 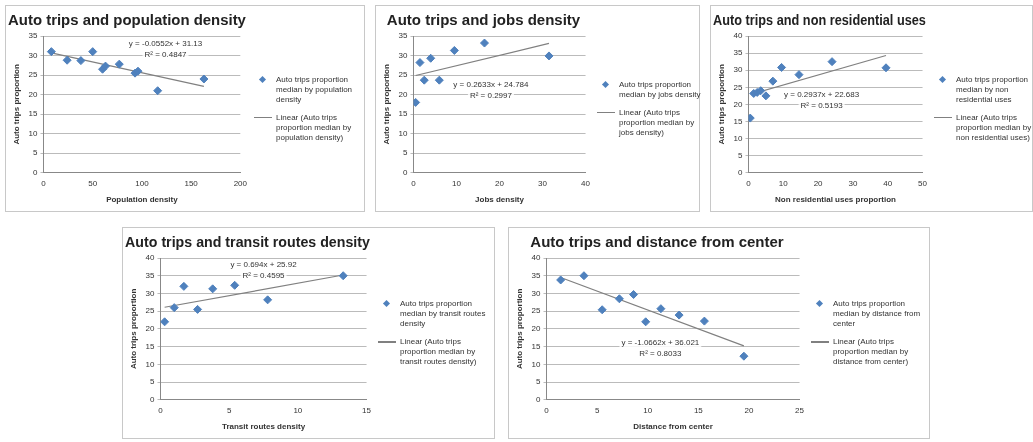 What do you see at coordinates (660, 354) in the screenshot?
I see `annotation: R² = 0.8033` at bounding box center [660, 354].